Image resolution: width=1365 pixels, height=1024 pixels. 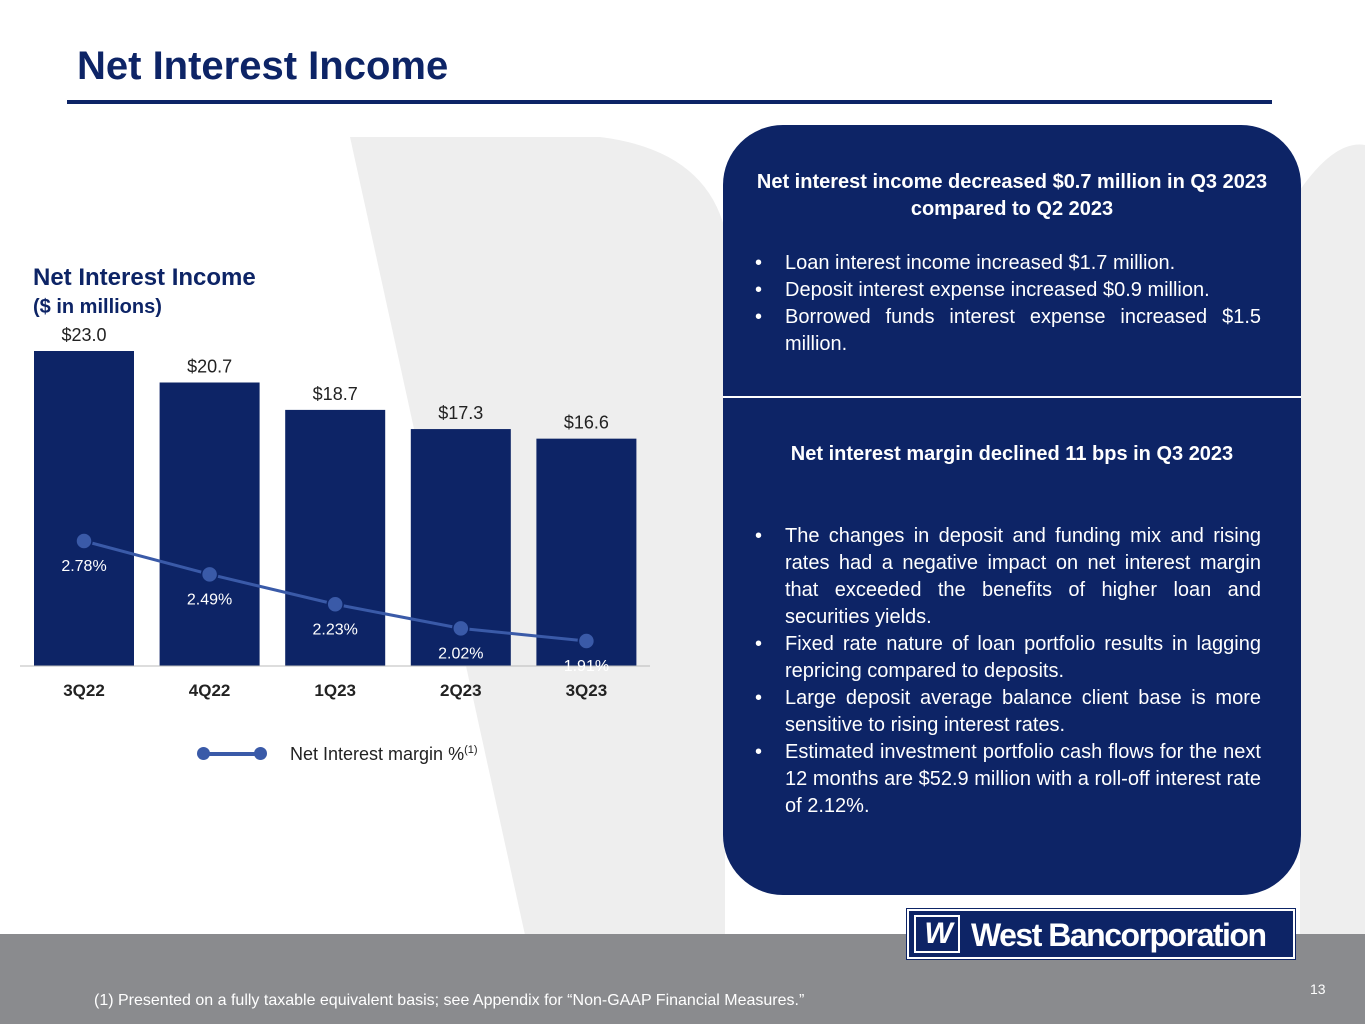 What do you see at coordinates (335, 394) in the screenshot?
I see `bar-value-label-1Q23: $18.7` at bounding box center [335, 394].